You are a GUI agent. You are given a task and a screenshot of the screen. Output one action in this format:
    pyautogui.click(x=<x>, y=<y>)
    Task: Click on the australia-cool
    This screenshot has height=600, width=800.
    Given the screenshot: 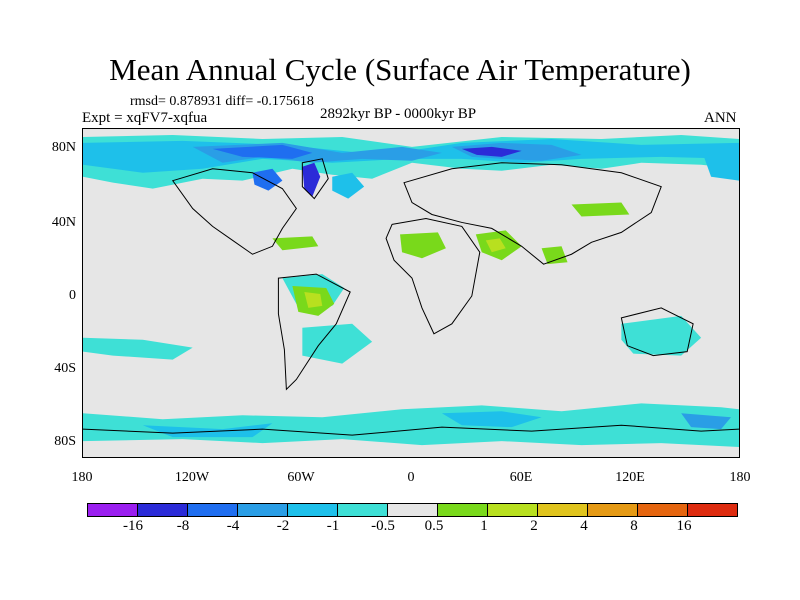 What is the action you would take?
    pyautogui.click(x=661, y=335)
    